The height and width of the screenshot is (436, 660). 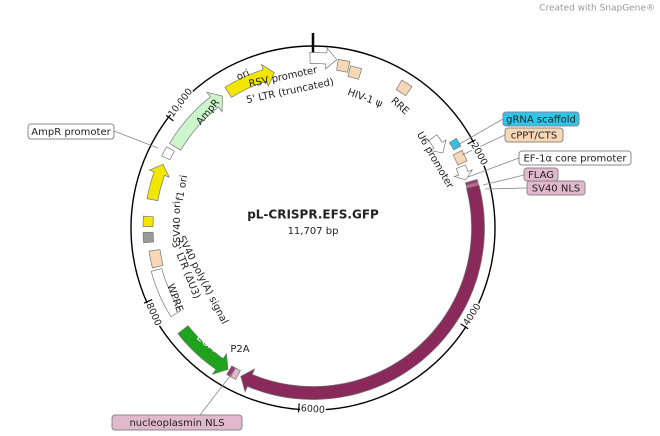 I want to click on feature-label: HIV-1 ψ, so click(x=365, y=98).